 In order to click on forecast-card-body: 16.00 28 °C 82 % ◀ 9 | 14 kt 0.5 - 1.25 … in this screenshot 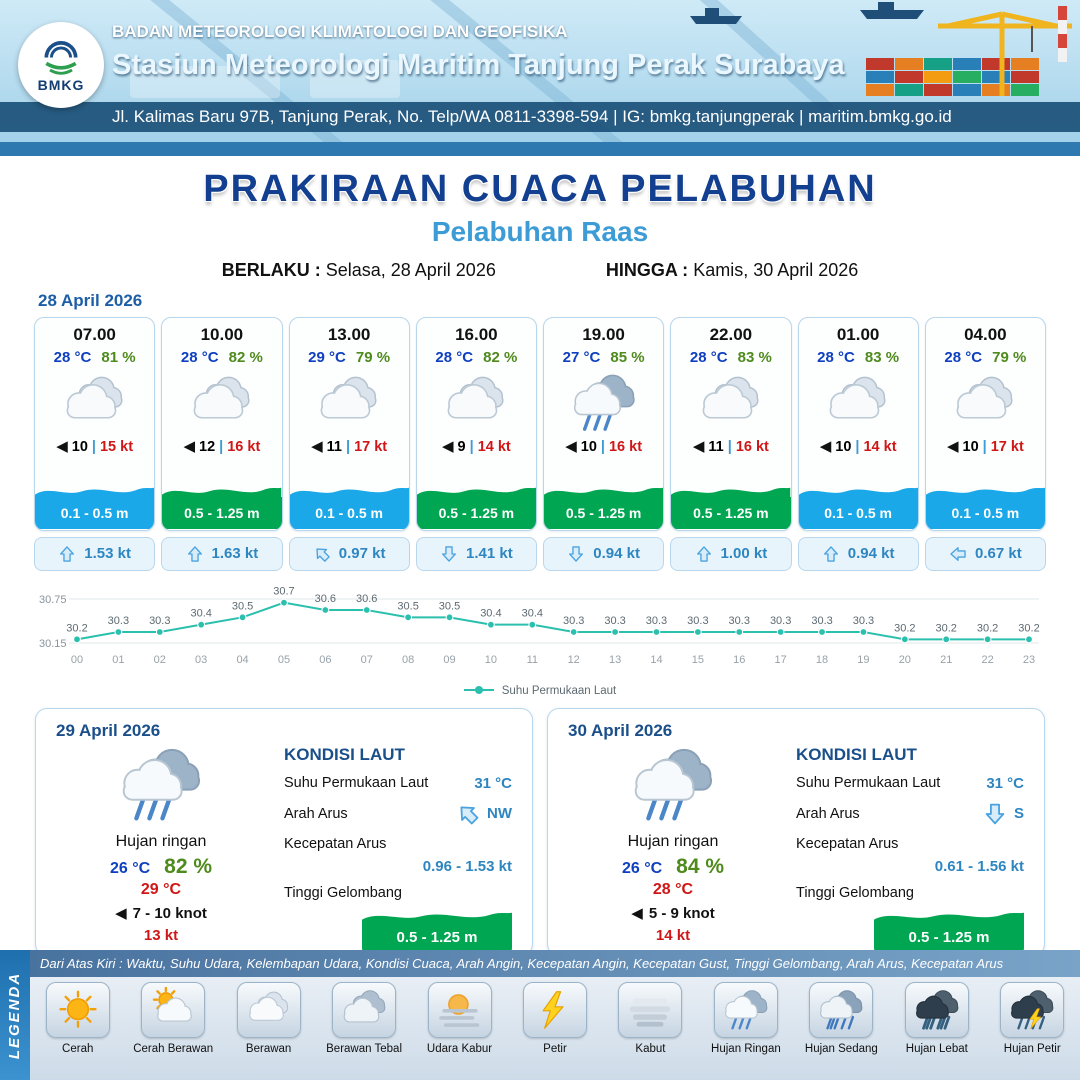, I will do `click(476, 423)`.